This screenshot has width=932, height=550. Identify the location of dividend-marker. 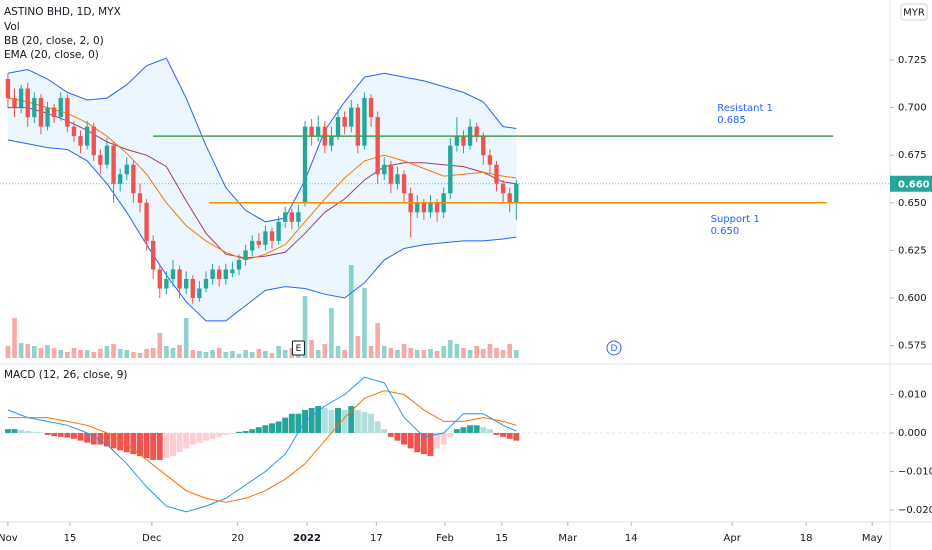
(614, 348).